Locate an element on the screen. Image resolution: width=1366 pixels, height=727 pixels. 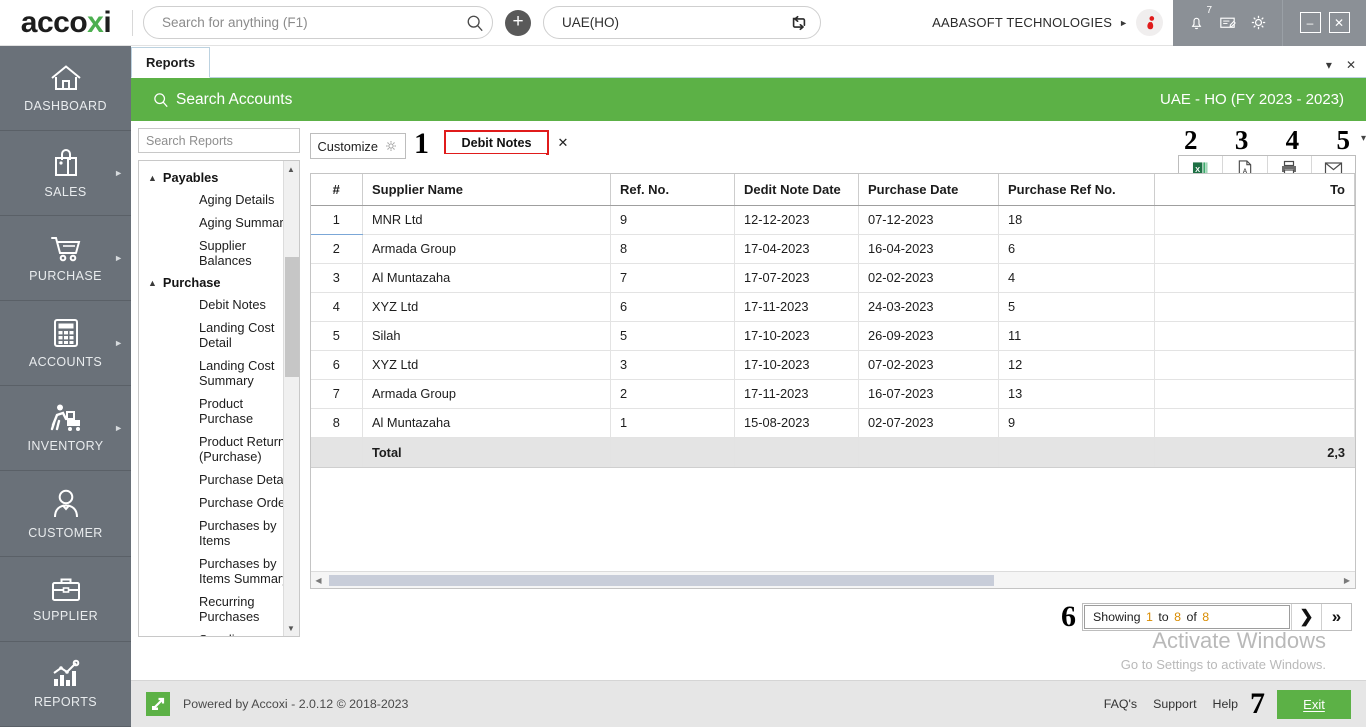
plus-icon: + is located at coordinates (518, 22).